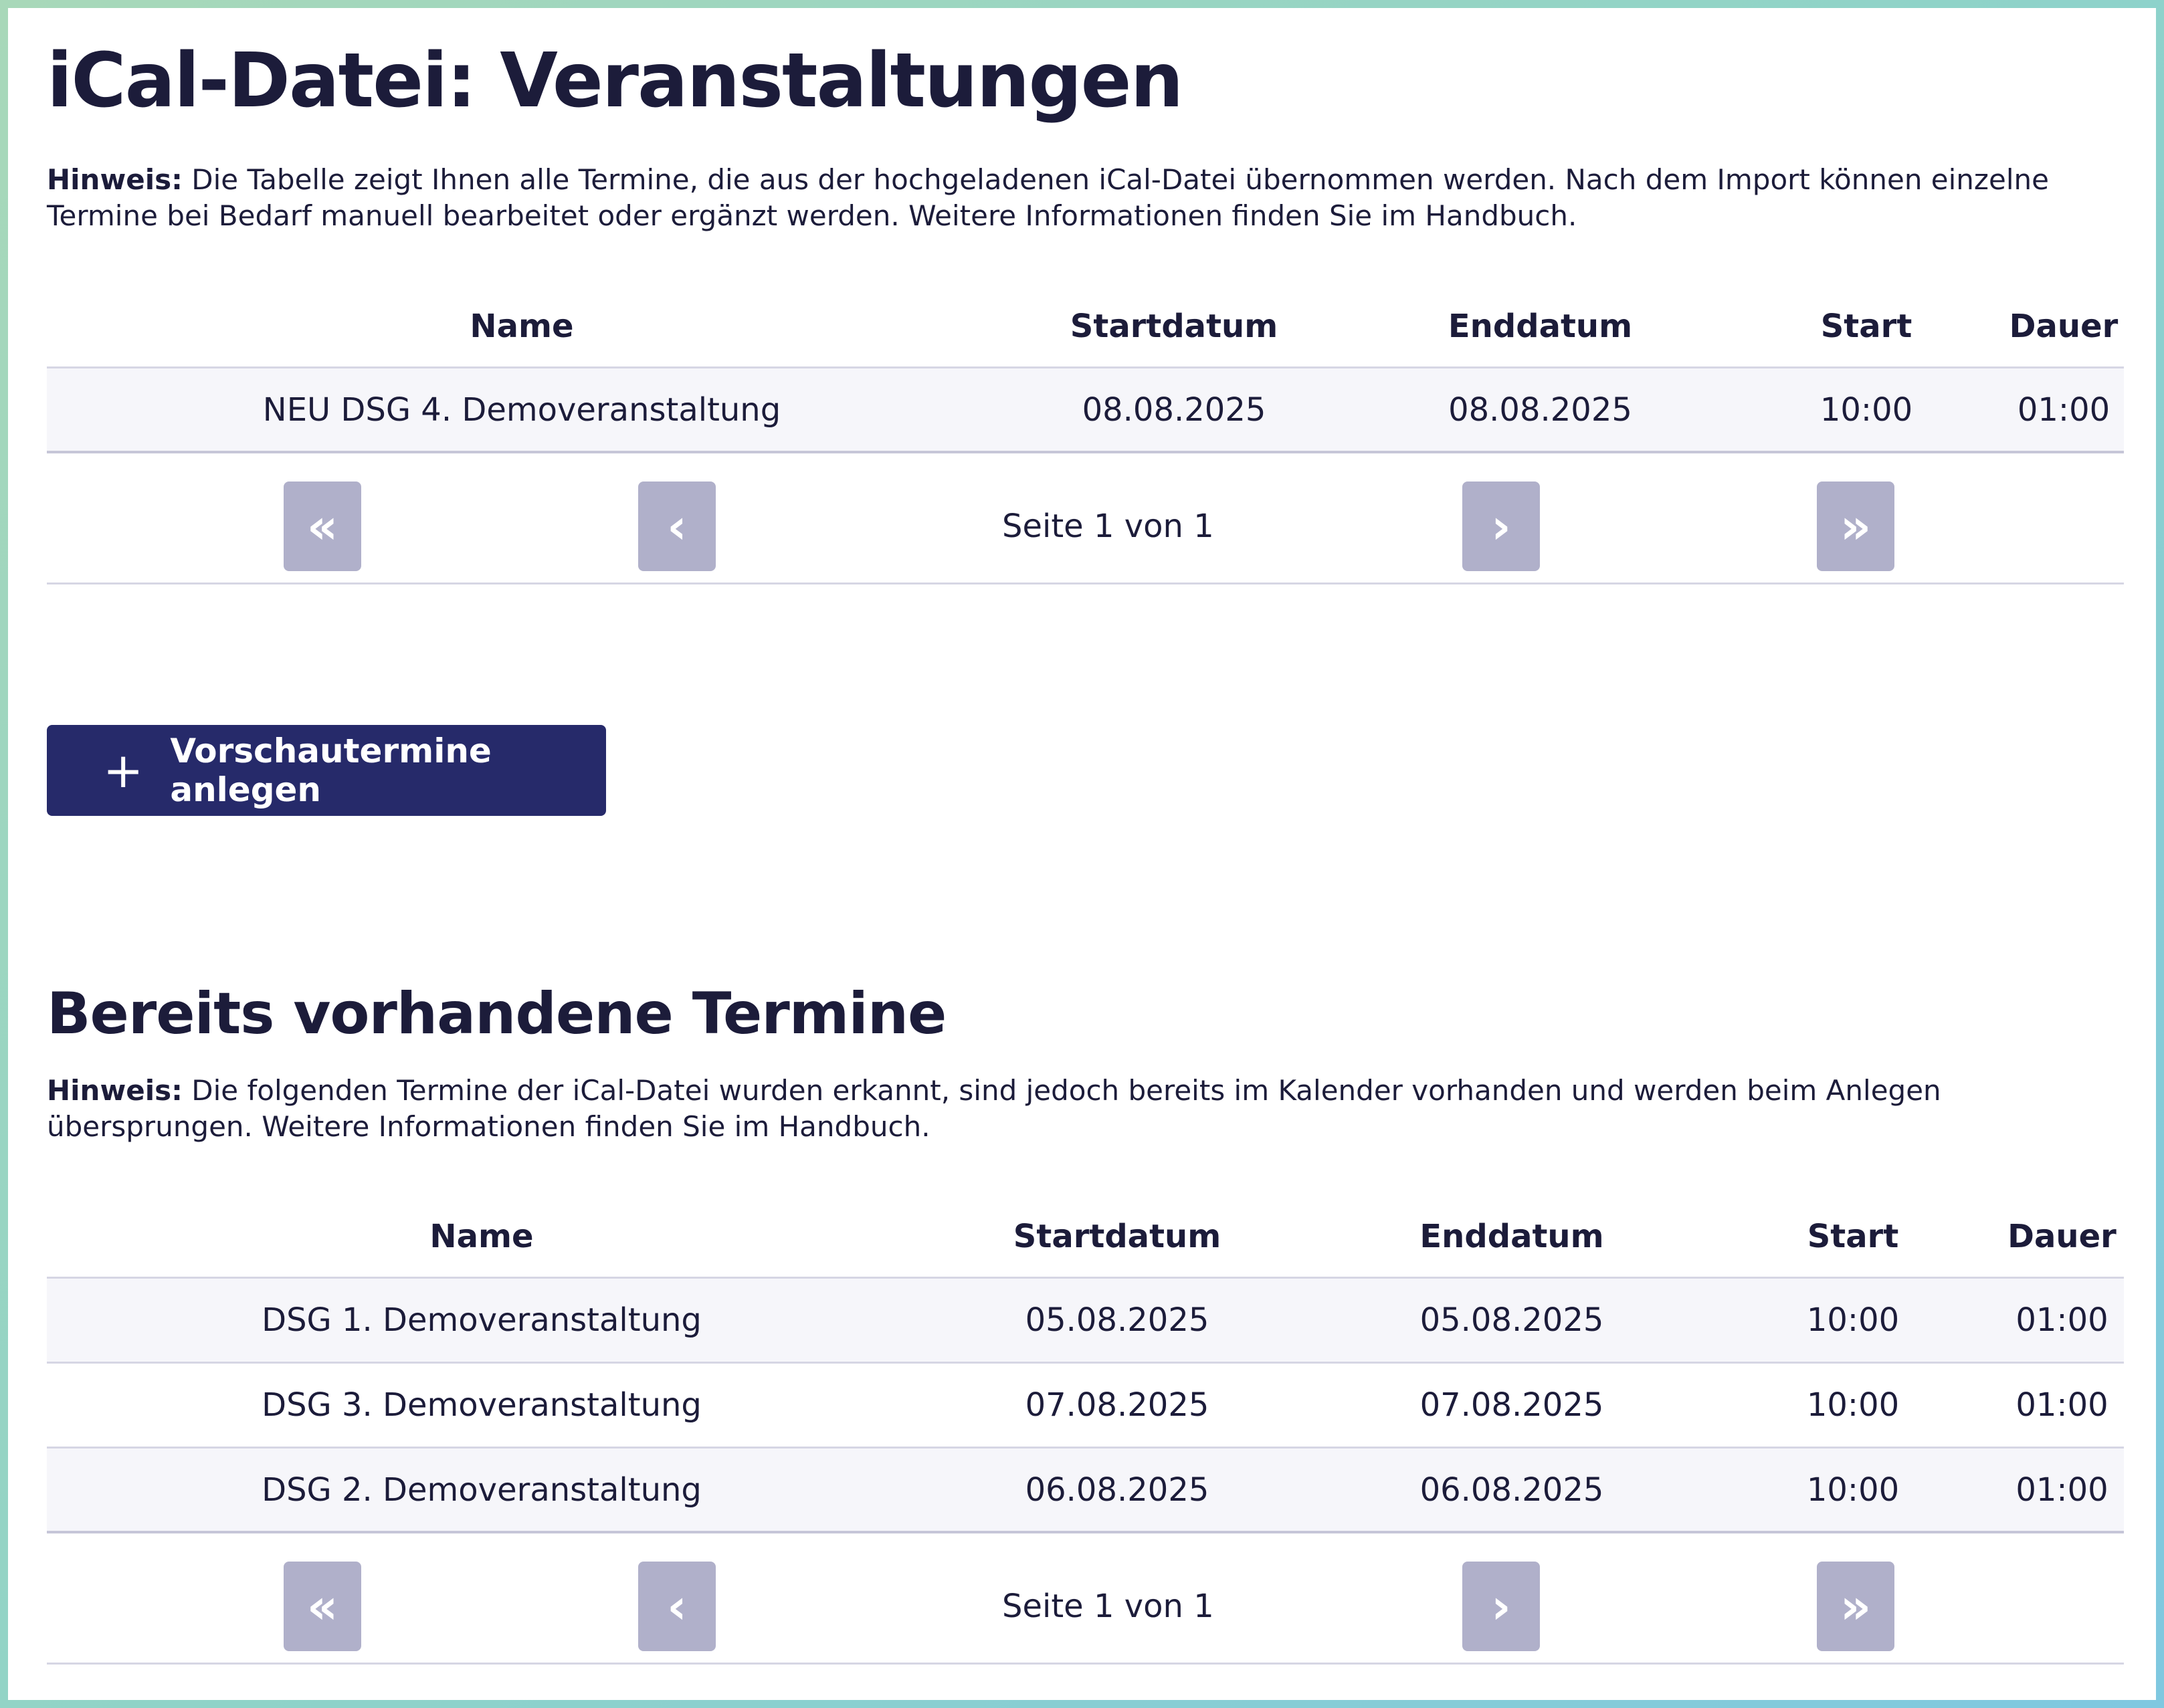 The width and height of the screenshot is (2164, 1708). I want to click on page-title: iCal-Datei: Veranstaltungen, so click(615, 80).